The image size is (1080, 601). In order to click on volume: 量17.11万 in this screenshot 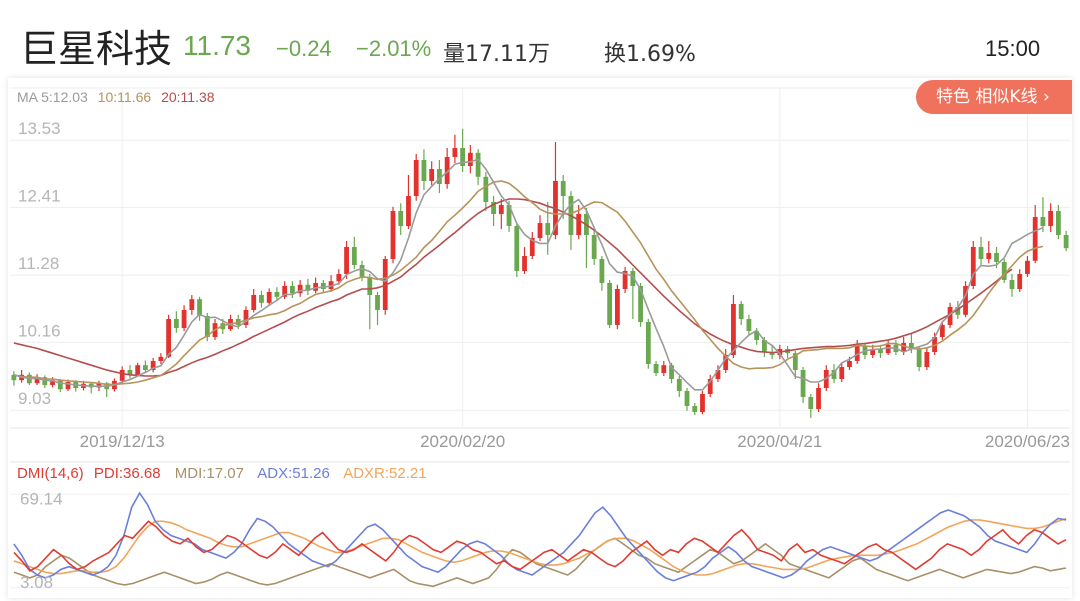, I will do `click(496, 54)`.